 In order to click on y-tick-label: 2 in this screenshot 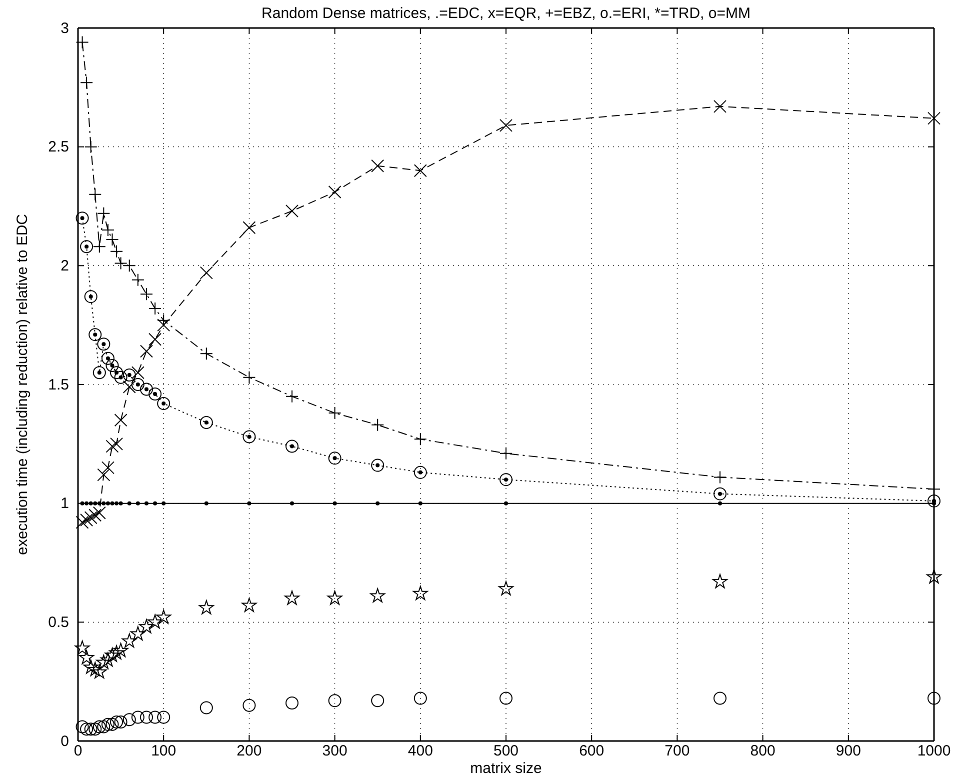, I will do `click(64, 265)`.